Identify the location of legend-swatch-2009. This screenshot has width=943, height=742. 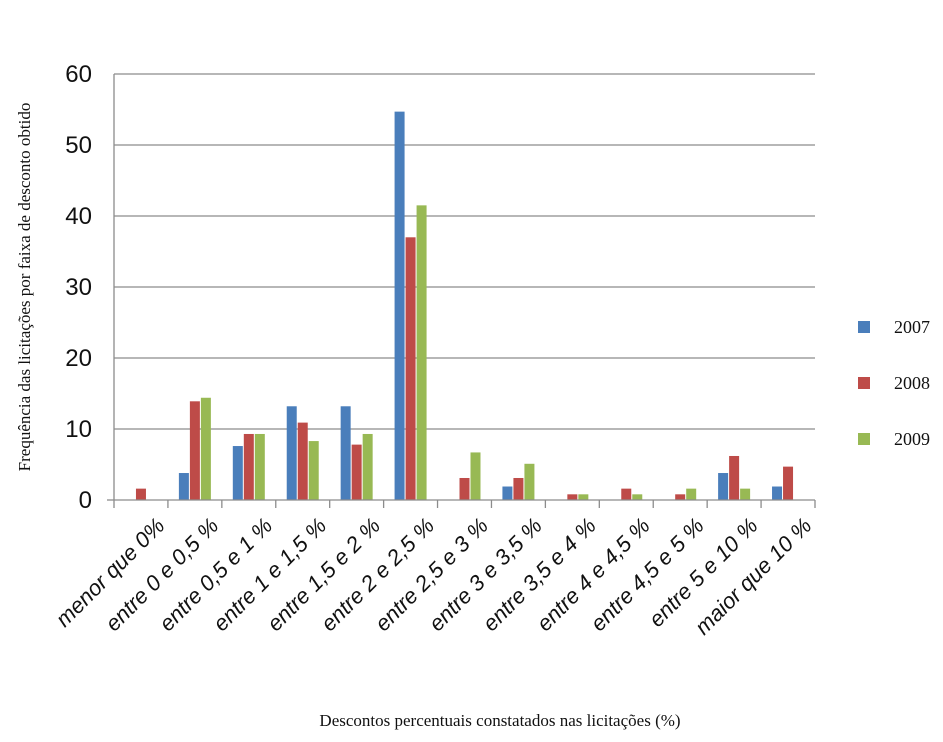
(864, 439).